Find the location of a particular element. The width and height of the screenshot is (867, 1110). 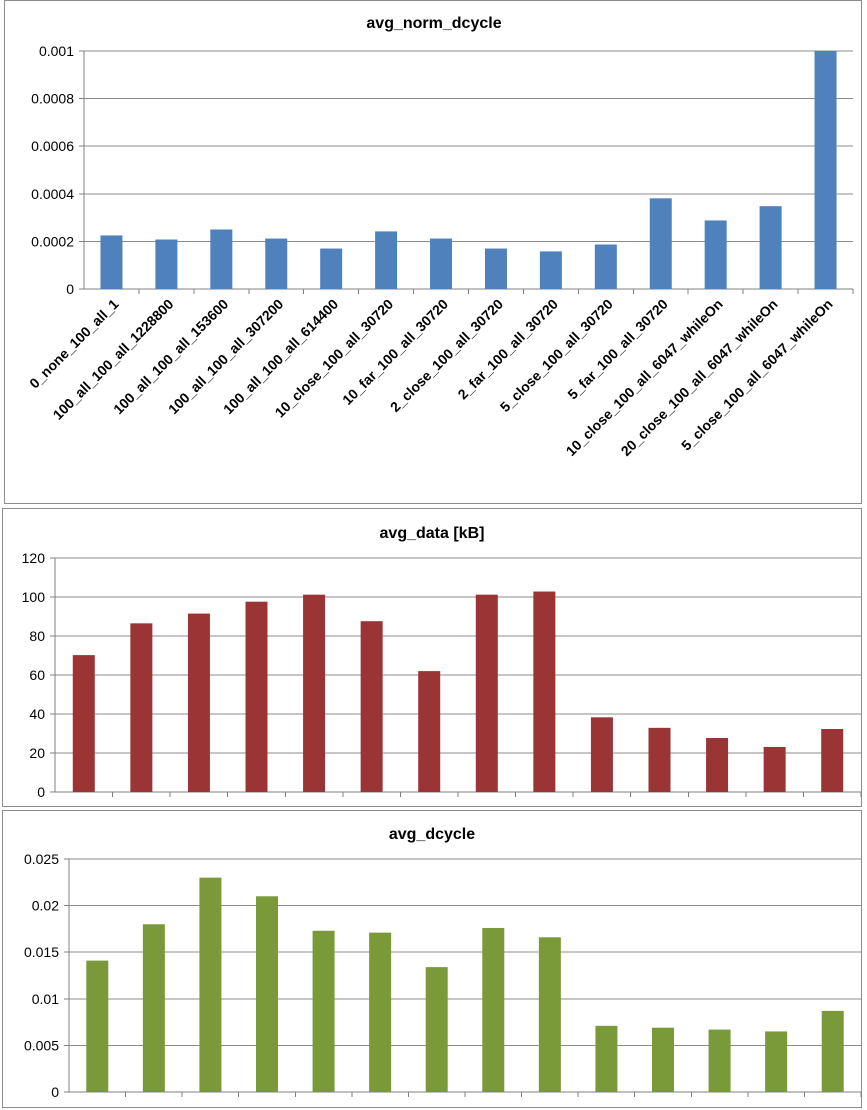

y-tick-label: 0.0006 is located at coordinates (52, 146).